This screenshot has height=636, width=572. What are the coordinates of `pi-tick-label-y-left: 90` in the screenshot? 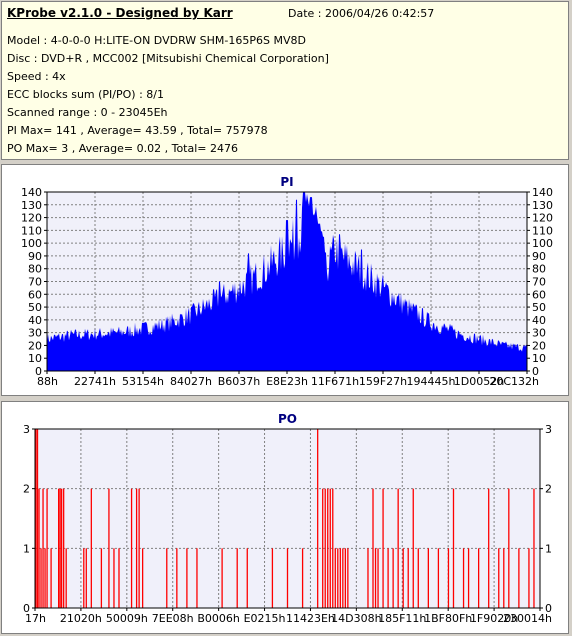 It's located at (35, 256).